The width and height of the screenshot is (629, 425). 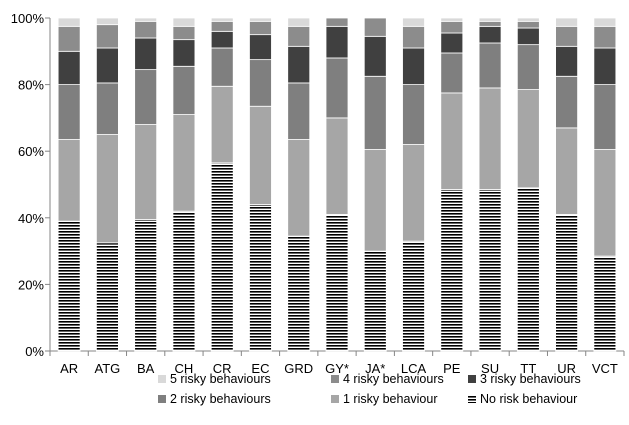 I want to click on legend-item: 3 risky behaviours, so click(x=524, y=379).